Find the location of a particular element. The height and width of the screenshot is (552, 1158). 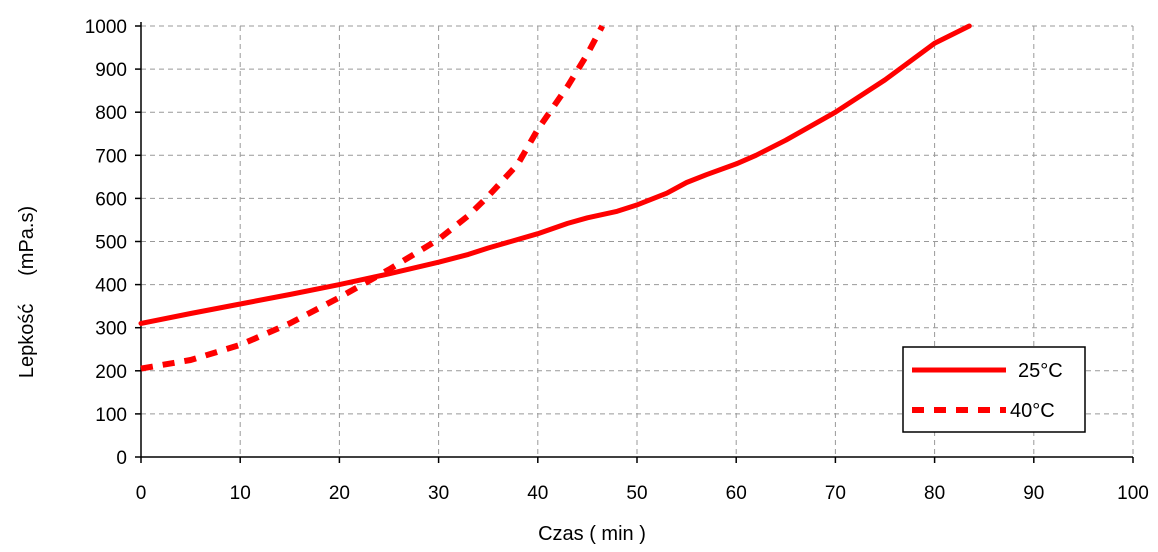

legend: 25°C 40°C is located at coordinates (994, 389).